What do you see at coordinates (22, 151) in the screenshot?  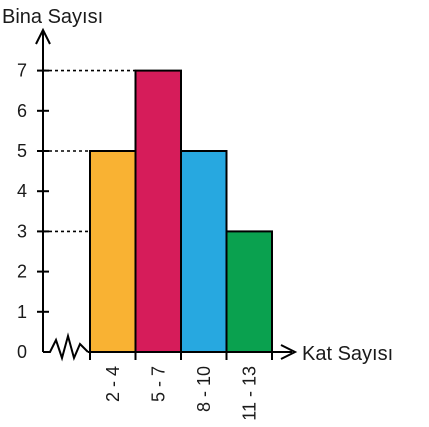 I see `y-tick-label: 5` at bounding box center [22, 151].